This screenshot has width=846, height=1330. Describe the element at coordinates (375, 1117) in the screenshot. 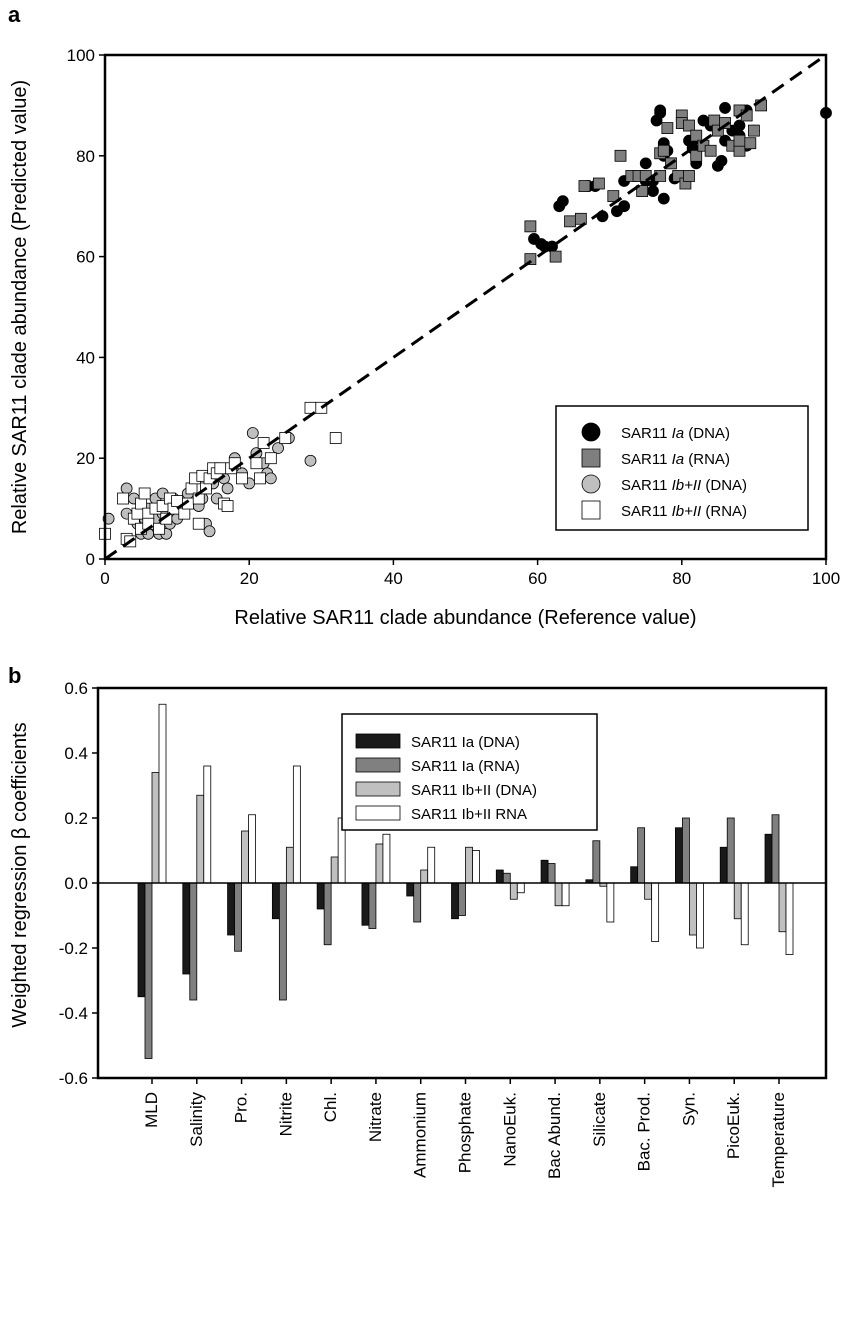

I see `category-label: Nitrate` at that location.